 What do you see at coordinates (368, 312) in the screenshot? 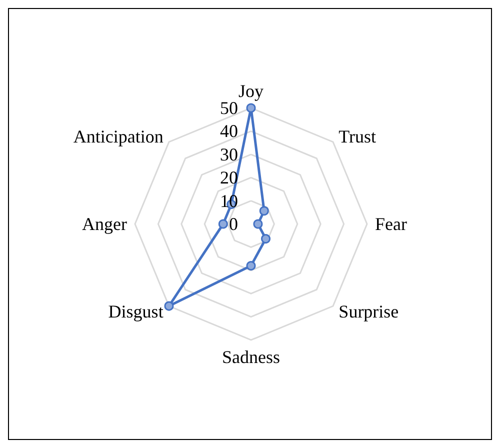
I see `spoke-label: Surprise` at bounding box center [368, 312].